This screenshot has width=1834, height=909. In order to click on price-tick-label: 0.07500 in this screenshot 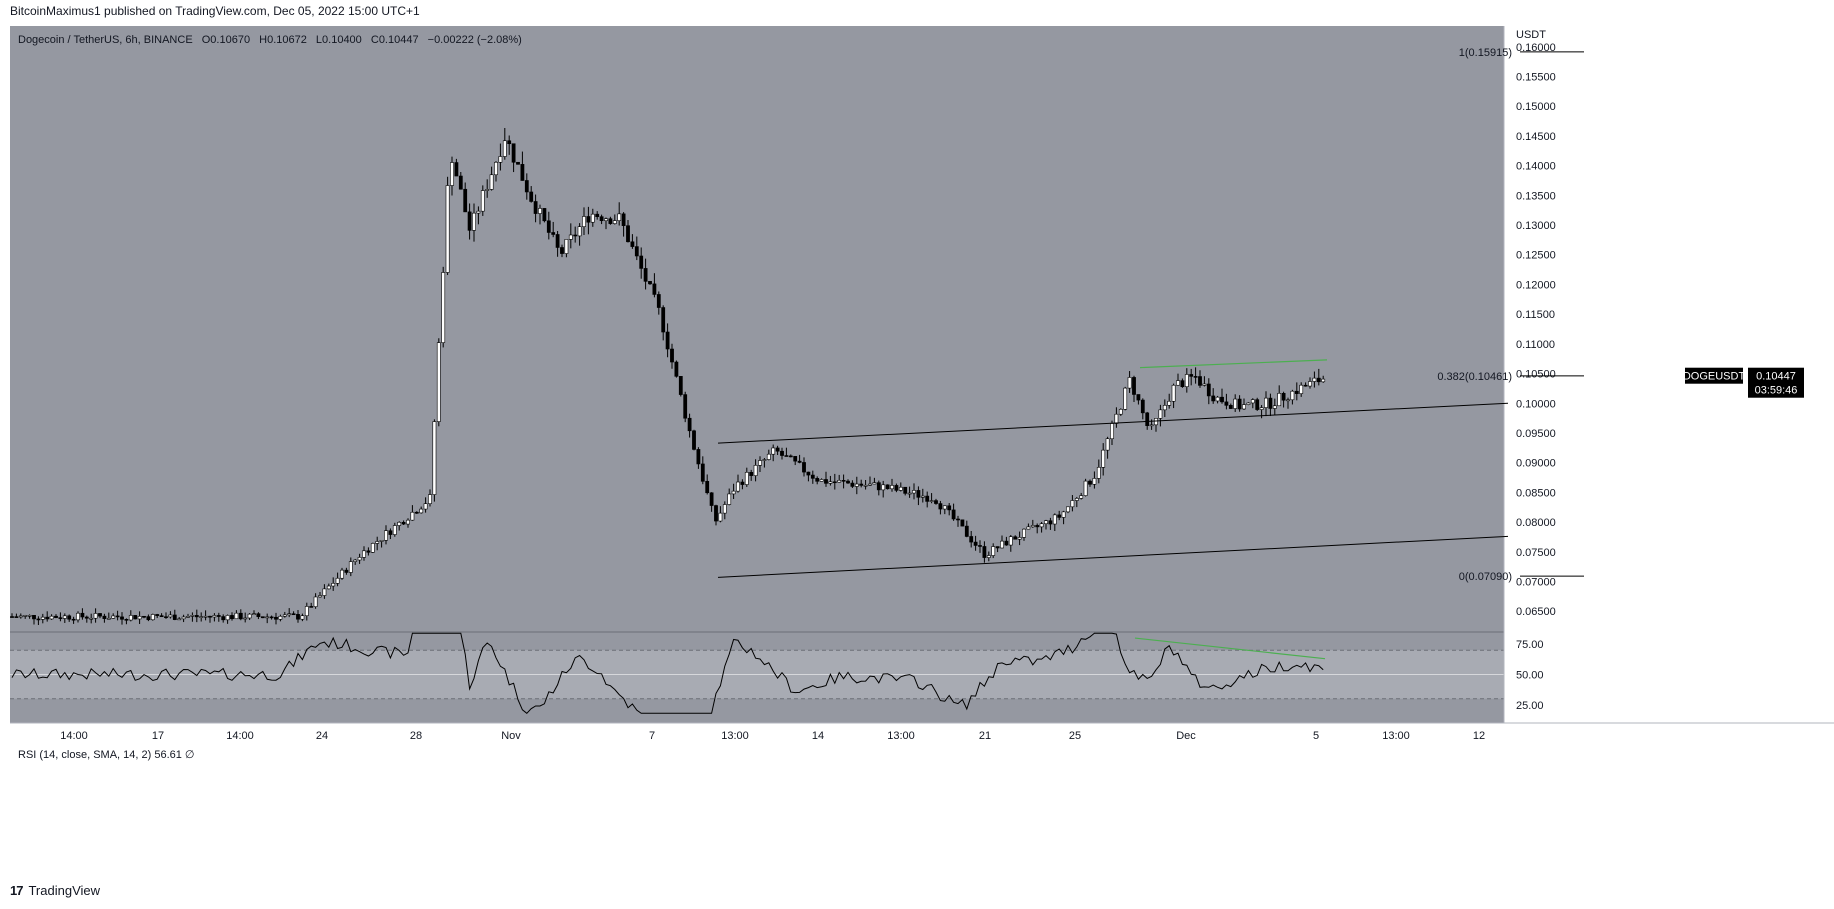, I will do `click(1536, 553)`.